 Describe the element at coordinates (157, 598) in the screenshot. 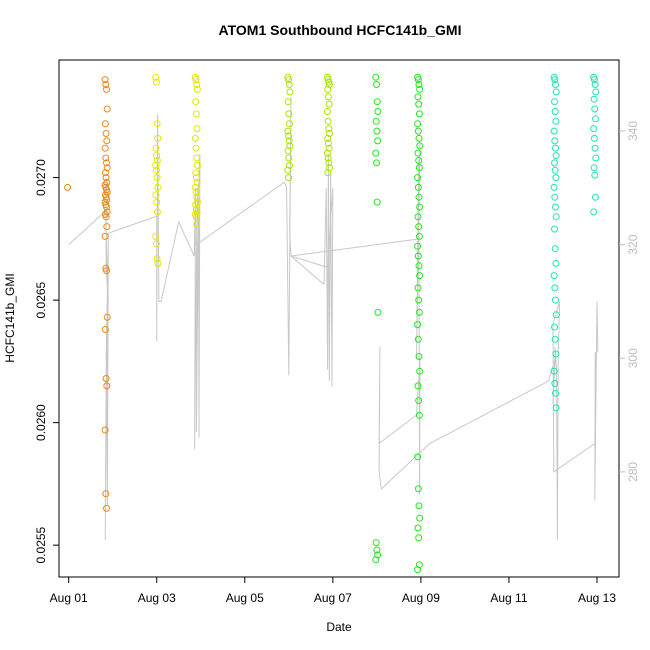

I see `x-tick-label: Aug 03` at that location.